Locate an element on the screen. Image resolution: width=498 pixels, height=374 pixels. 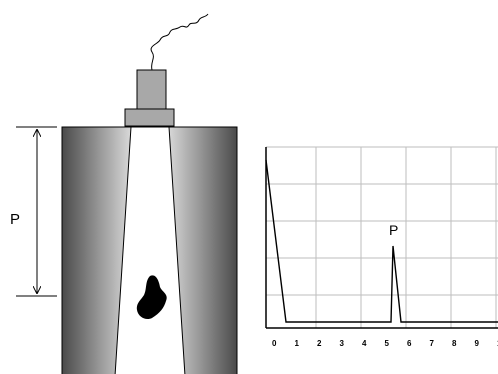
x-tick-label: 4 is located at coordinates (364, 343).